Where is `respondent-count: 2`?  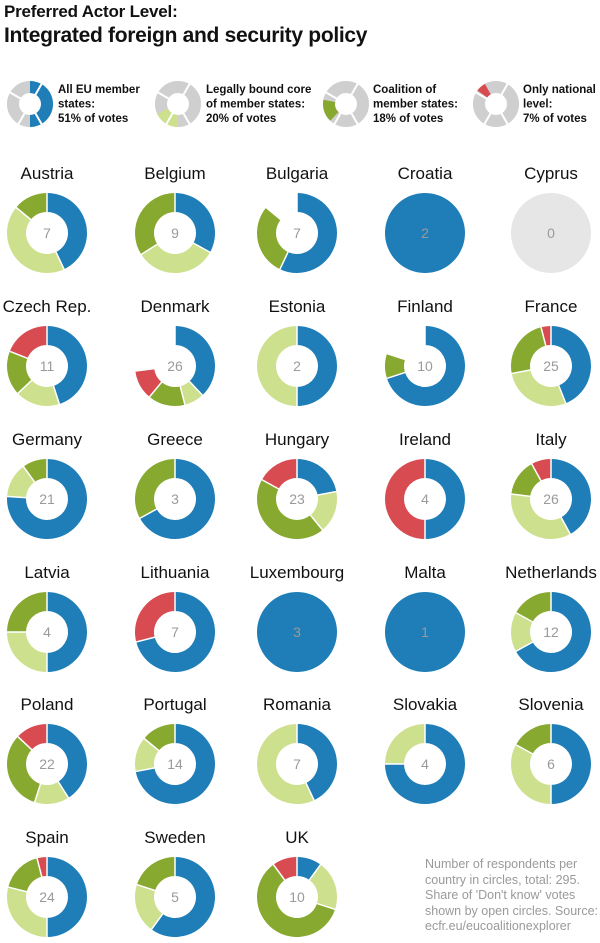
respondent-count: 2 is located at coordinates (297, 366).